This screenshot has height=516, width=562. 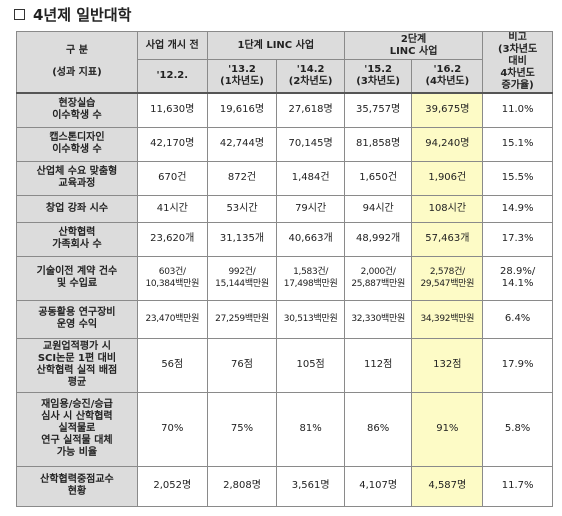 What do you see at coordinates (517, 429) in the screenshot?
I see `cell-note: 5.8%` at bounding box center [517, 429].